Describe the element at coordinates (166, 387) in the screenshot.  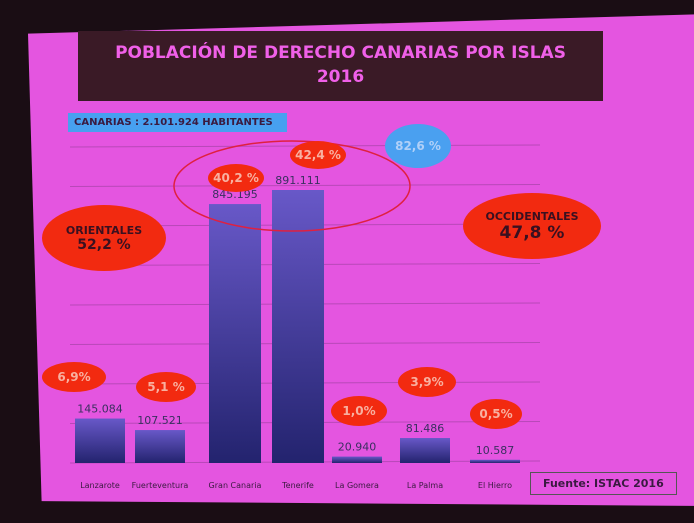
I see `percent-badge: 5,1 %` at that location.